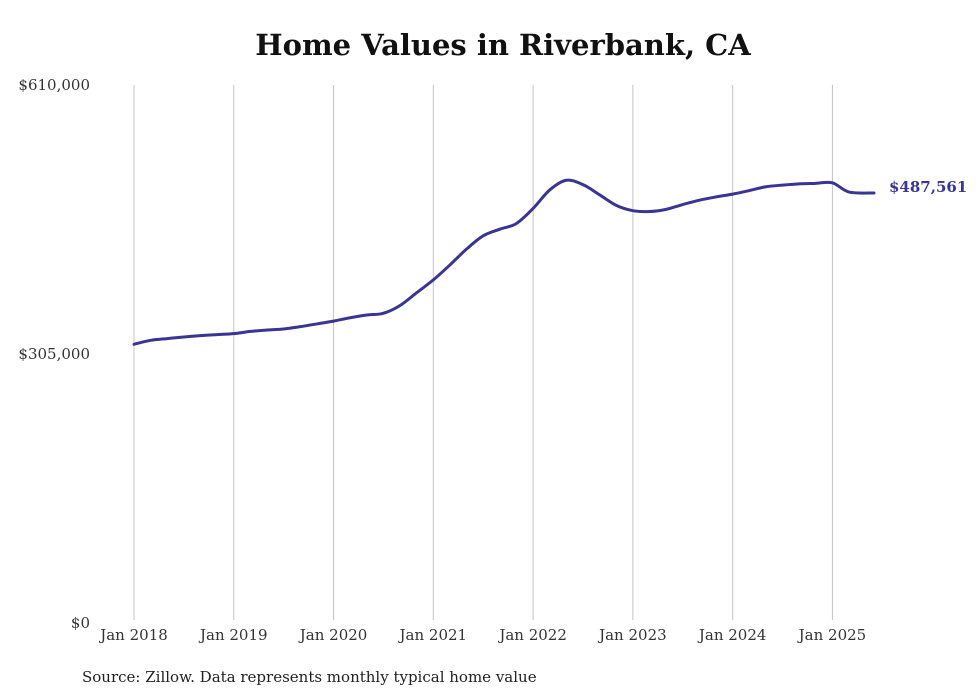 The image size is (980, 699). What do you see at coordinates (532, 635) in the screenshot?
I see `x-tick-label: Jan 2022` at bounding box center [532, 635].